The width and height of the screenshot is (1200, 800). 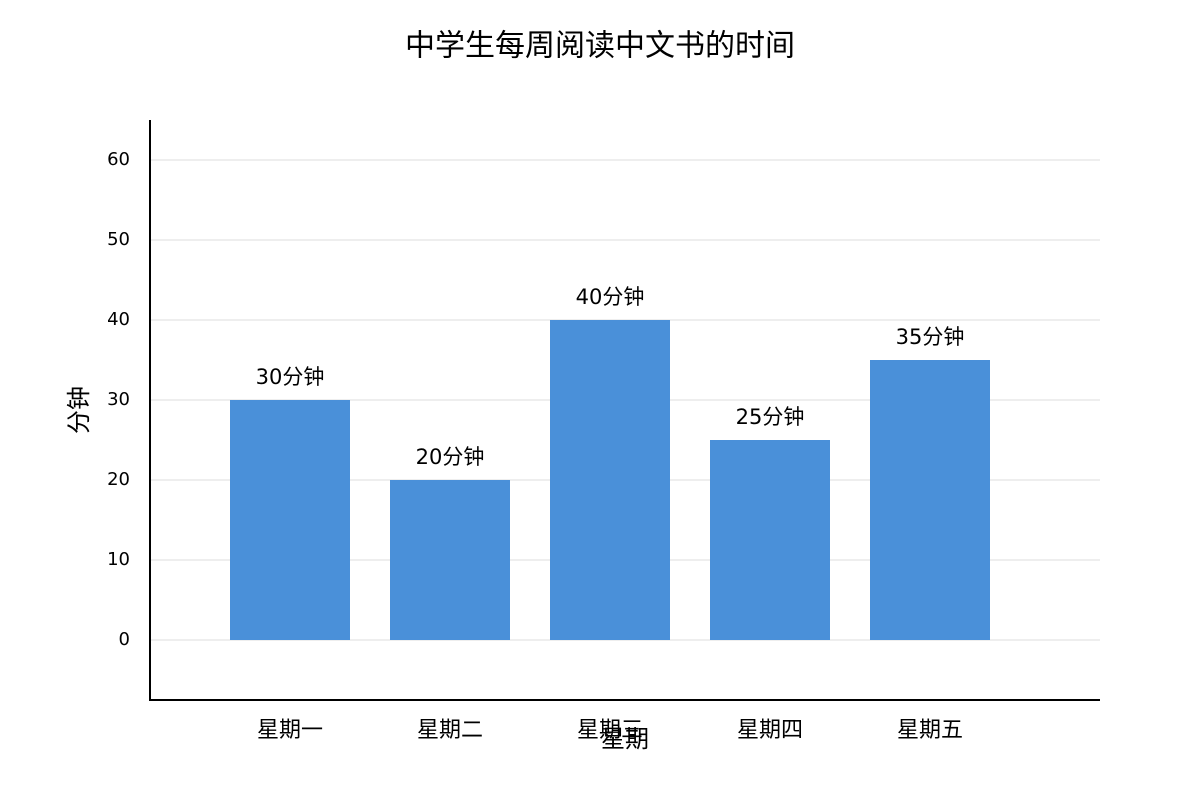 What do you see at coordinates (118, 479) in the screenshot?
I see `y-tick-label: 20` at bounding box center [118, 479].